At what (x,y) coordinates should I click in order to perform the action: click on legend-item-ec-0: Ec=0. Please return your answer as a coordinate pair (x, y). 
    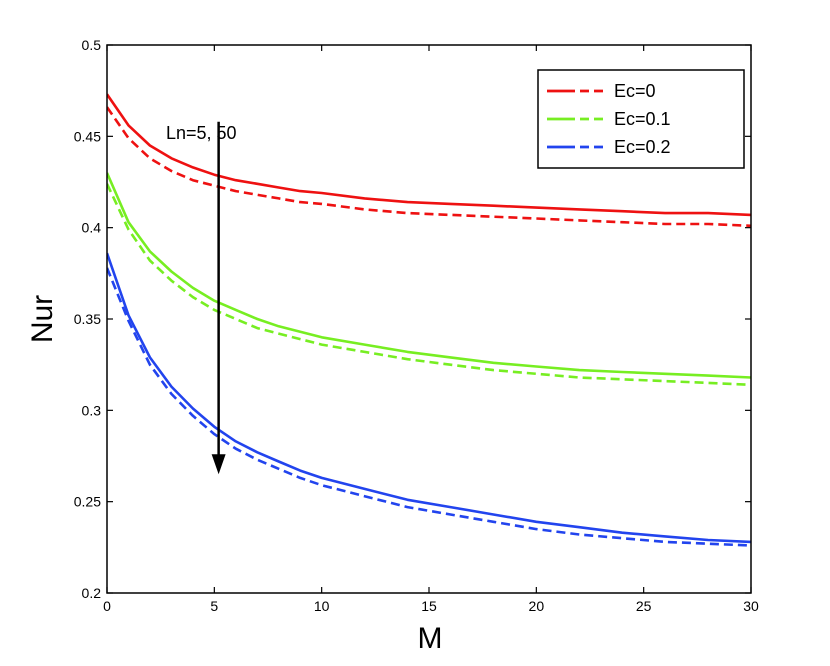
    Looking at the image, I should click on (601, 91).